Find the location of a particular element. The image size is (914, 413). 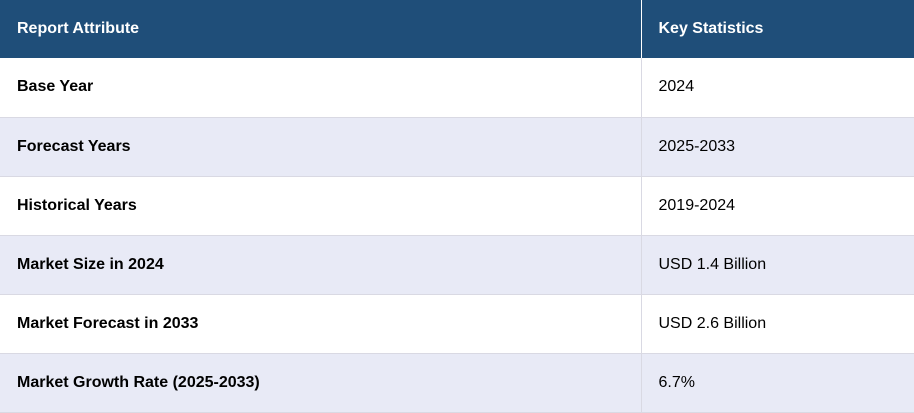

value-cell: 6.7% is located at coordinates (777, 383).